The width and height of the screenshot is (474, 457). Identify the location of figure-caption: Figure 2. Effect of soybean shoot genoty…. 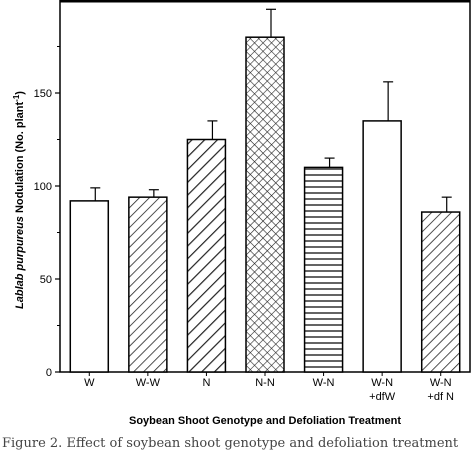
(230, 443).